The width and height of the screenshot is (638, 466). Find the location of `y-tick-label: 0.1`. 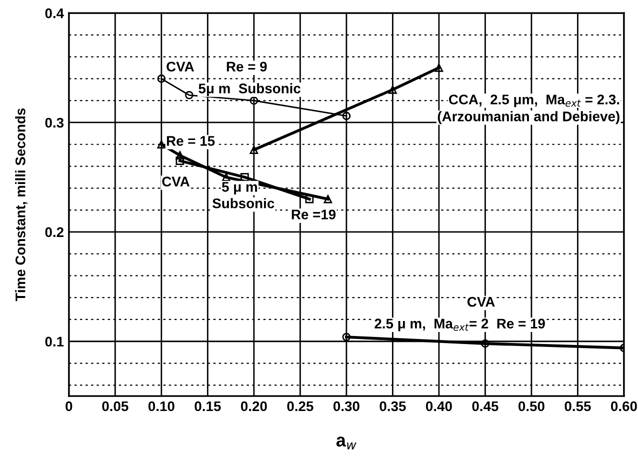

y-tick-label: 0.1 is located at coordinates (54, 341).